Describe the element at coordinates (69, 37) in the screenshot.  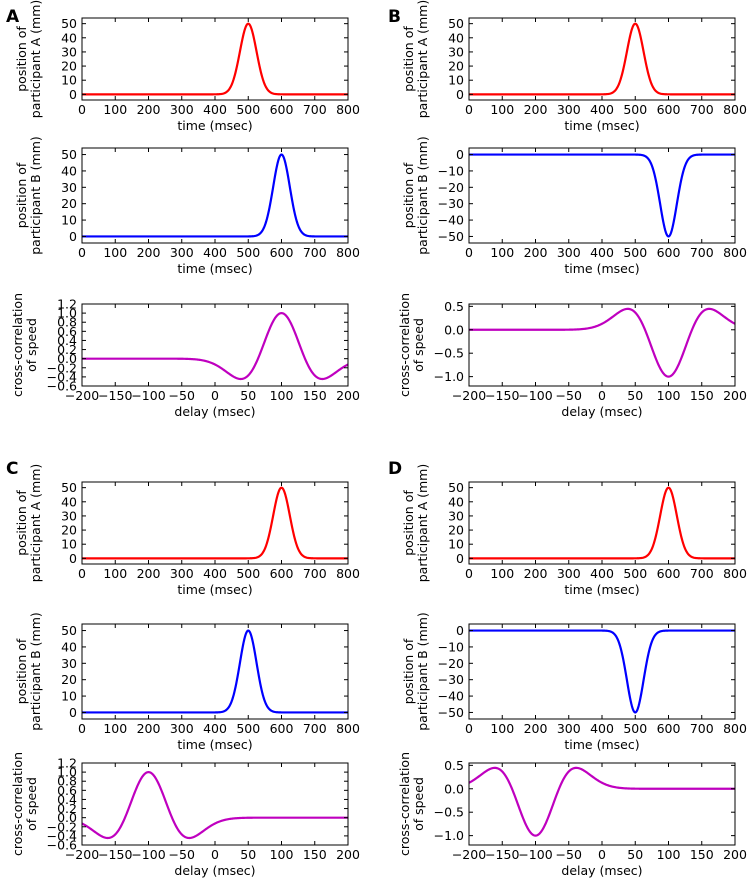
I see `y-tick-label: 40` at that location.